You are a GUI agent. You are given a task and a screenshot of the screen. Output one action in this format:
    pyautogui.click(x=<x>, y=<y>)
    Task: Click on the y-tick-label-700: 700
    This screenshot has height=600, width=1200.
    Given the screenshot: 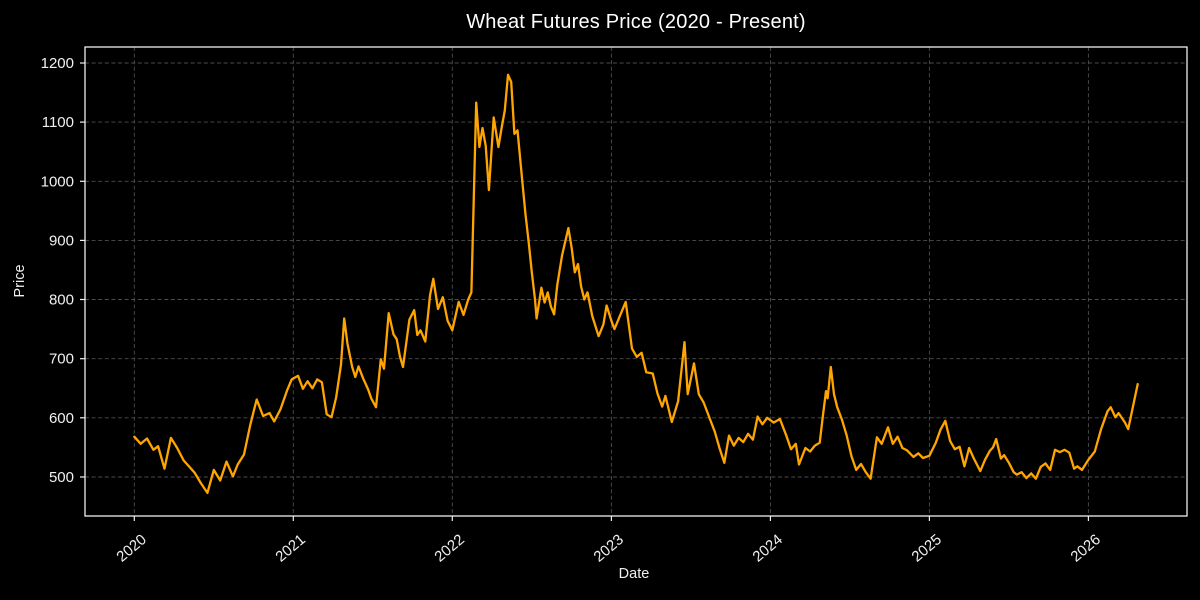 What is the action you would take?
    pyautogui.click(x=61, y=359)
    